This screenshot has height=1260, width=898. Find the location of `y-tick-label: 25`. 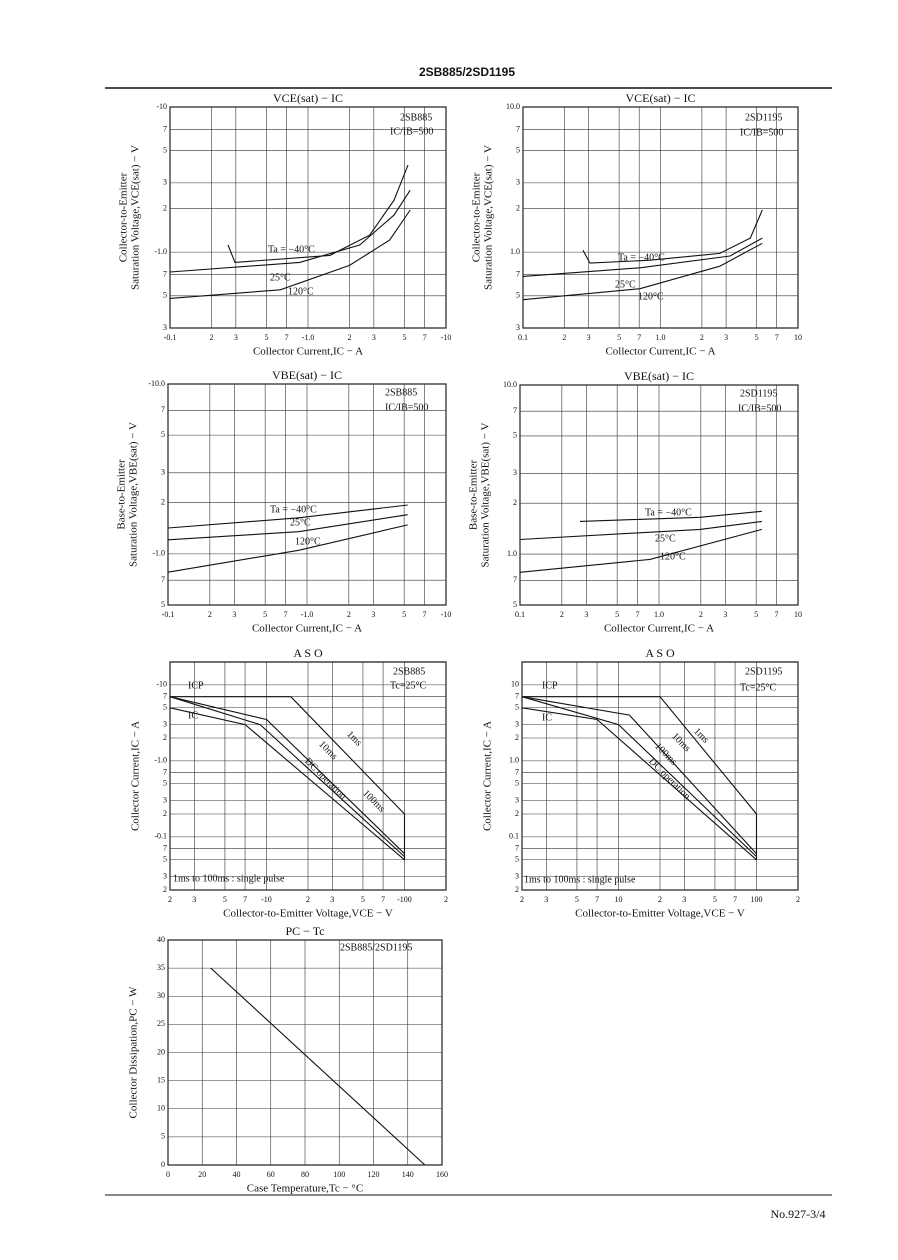

y-tick-label: 25 is located at coordinates (161, 1023).